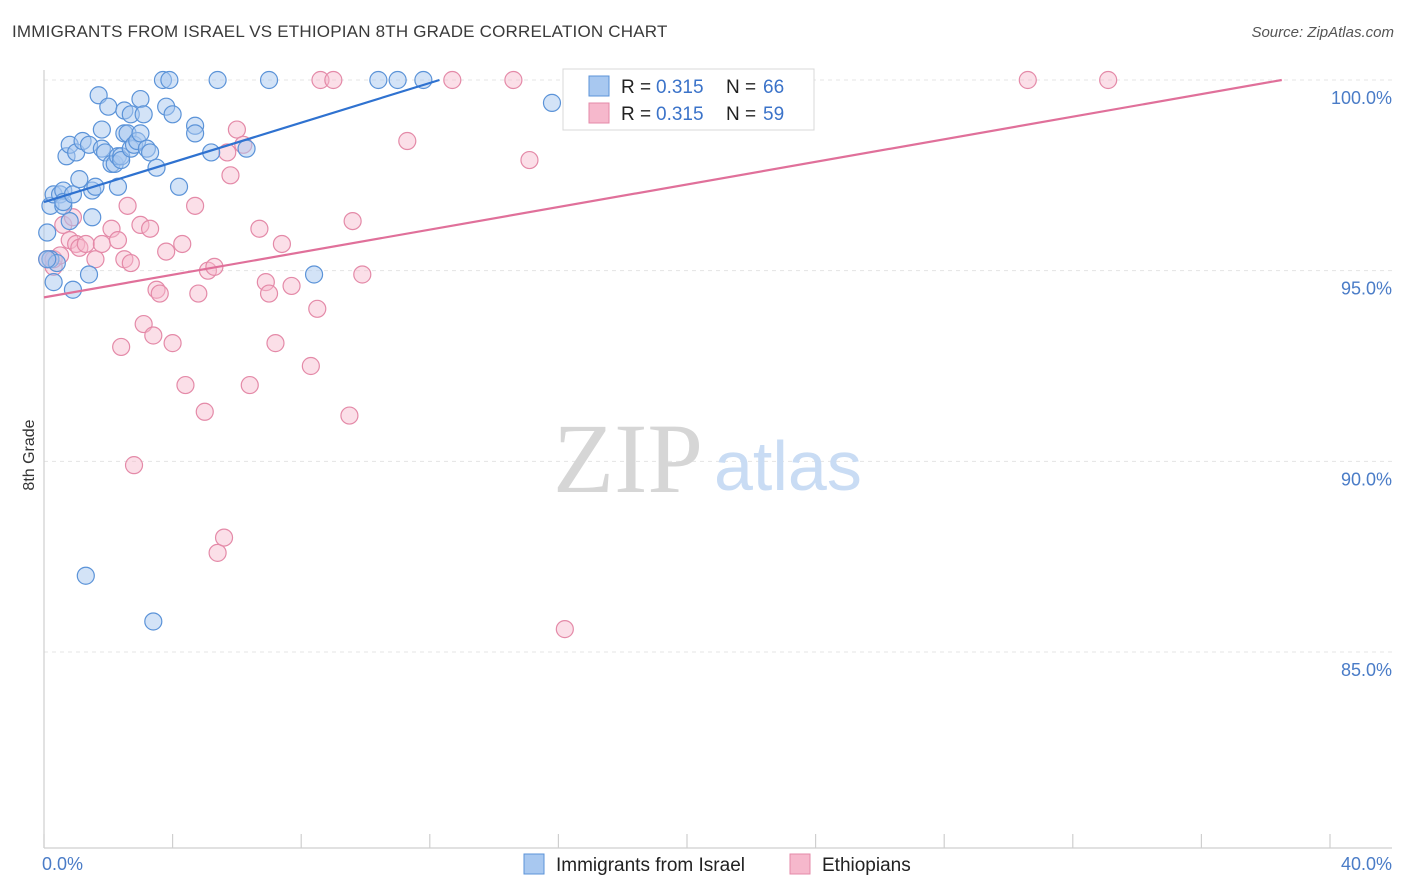 This screenshot has height=892, width=1406. Describe the element at coordinates (1366, 864) in the screenshot. I see `x-tick-label: 40.0%` at that location.